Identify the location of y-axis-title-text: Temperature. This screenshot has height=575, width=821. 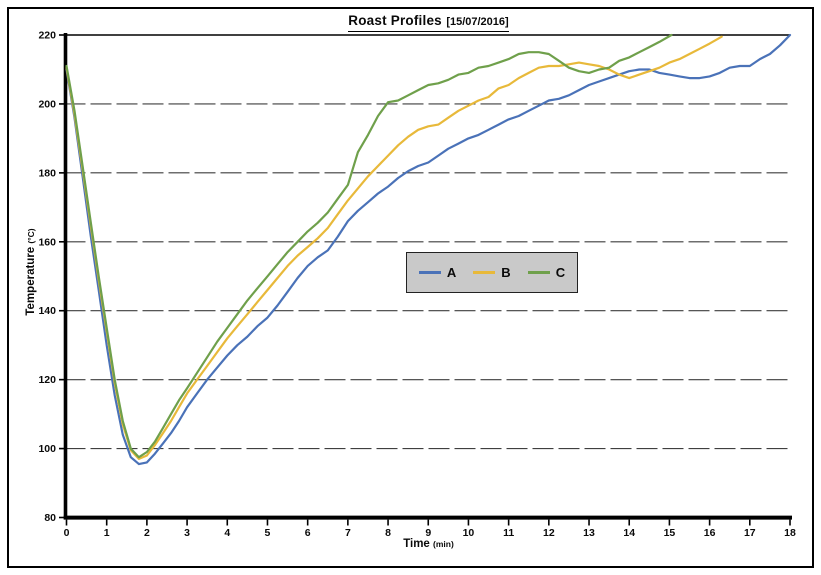
(31, 281).